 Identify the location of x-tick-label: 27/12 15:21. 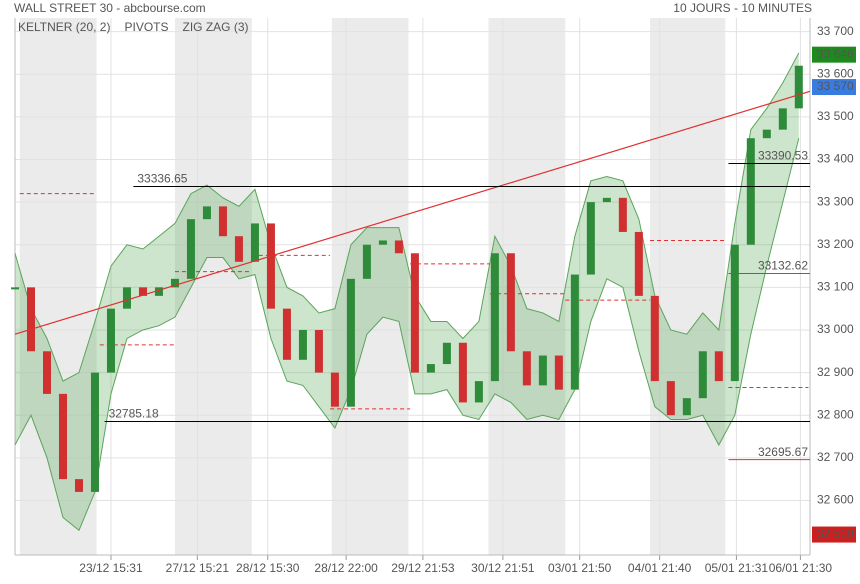
(198, 568).